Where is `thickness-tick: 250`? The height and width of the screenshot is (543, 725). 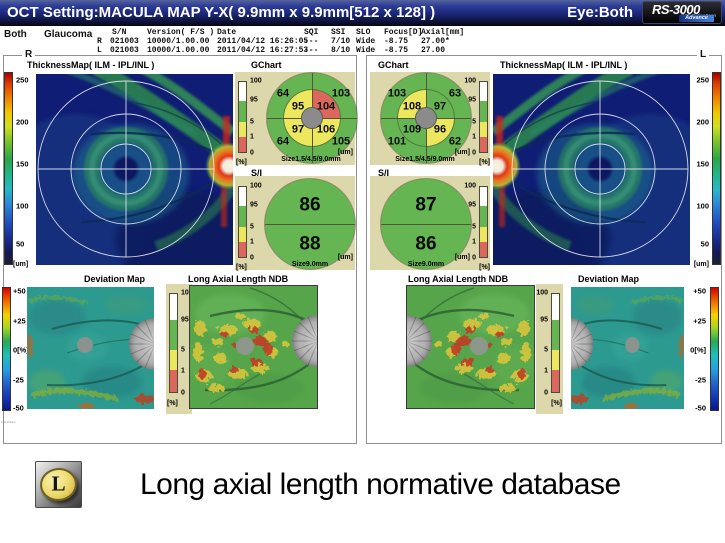
thickness-tick: 250 is located at coordinates (702, 80).